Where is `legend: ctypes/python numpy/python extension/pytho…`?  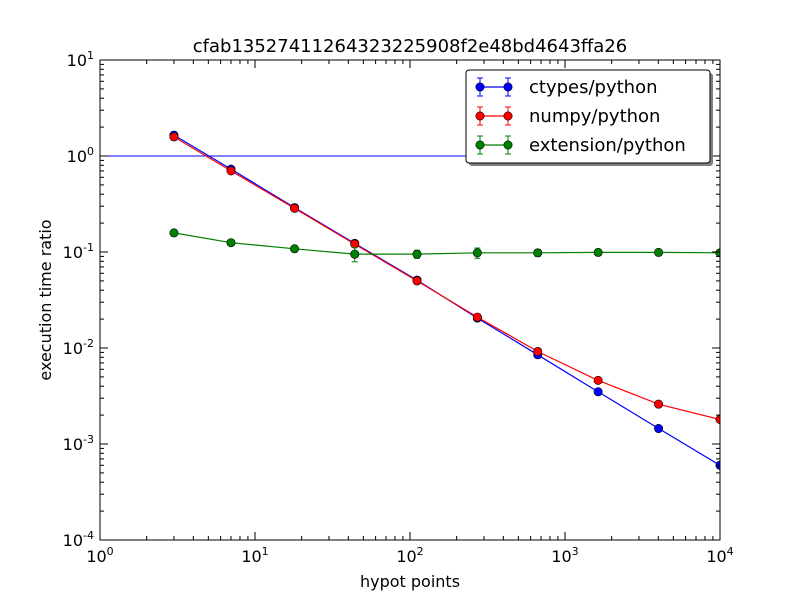 legend: ctypes/python numpy/python extension/pytho… is located at coordinates (589, 117).